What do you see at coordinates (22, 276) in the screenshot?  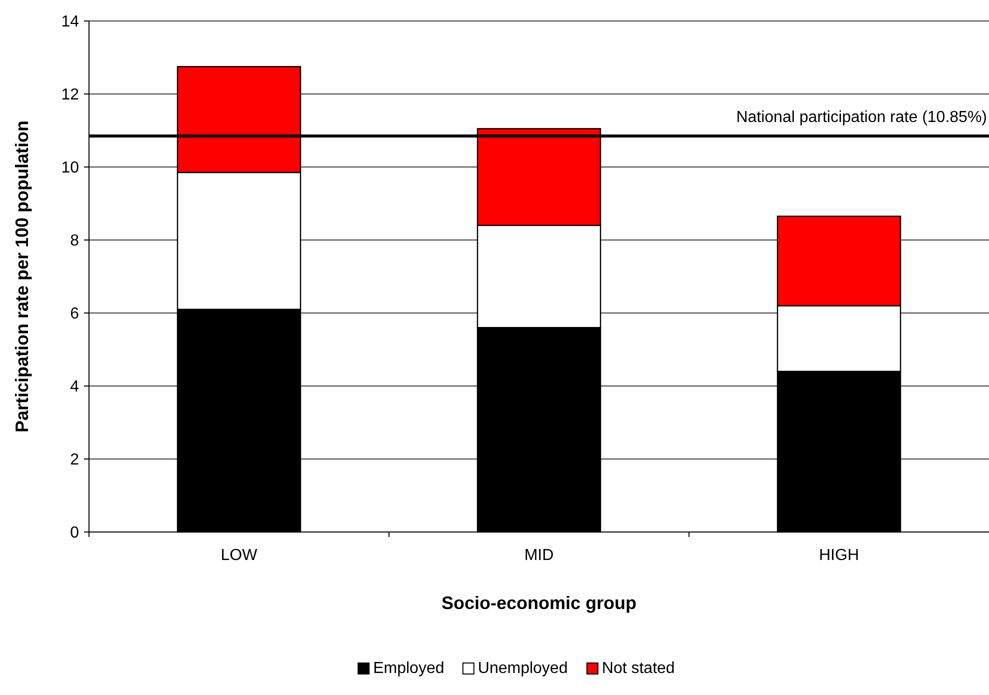 I see `y-axis-title: Participation rate per 100 population` at bounding box center [22, 276].